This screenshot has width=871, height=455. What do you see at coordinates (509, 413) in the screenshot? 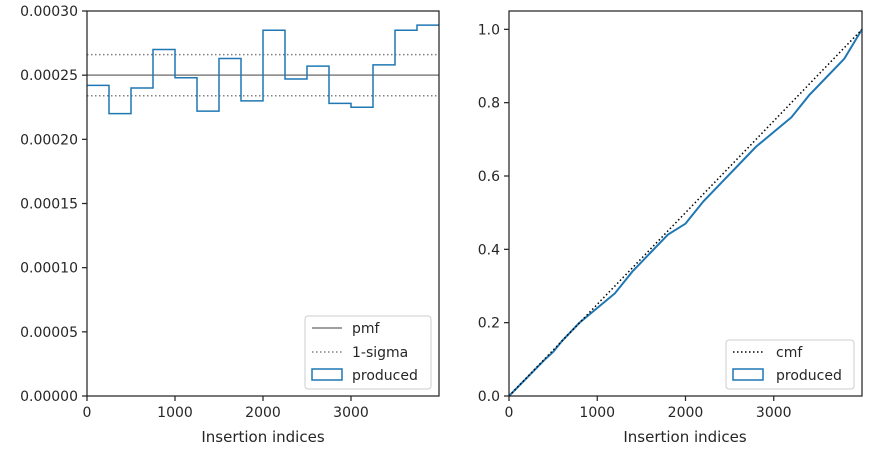
I see `right-x-tick-label: 0` at bounding box center [509, 413].